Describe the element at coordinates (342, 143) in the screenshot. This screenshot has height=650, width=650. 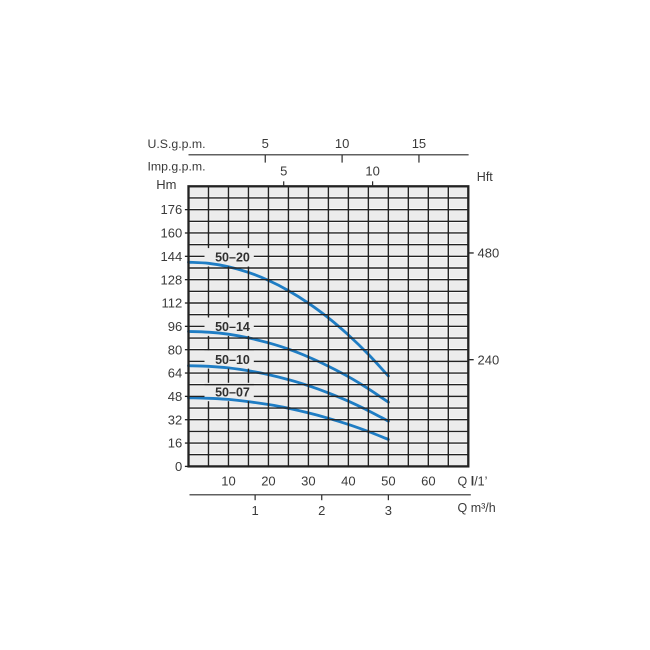
I see `tick-label-us-gpm: 10` at that location.